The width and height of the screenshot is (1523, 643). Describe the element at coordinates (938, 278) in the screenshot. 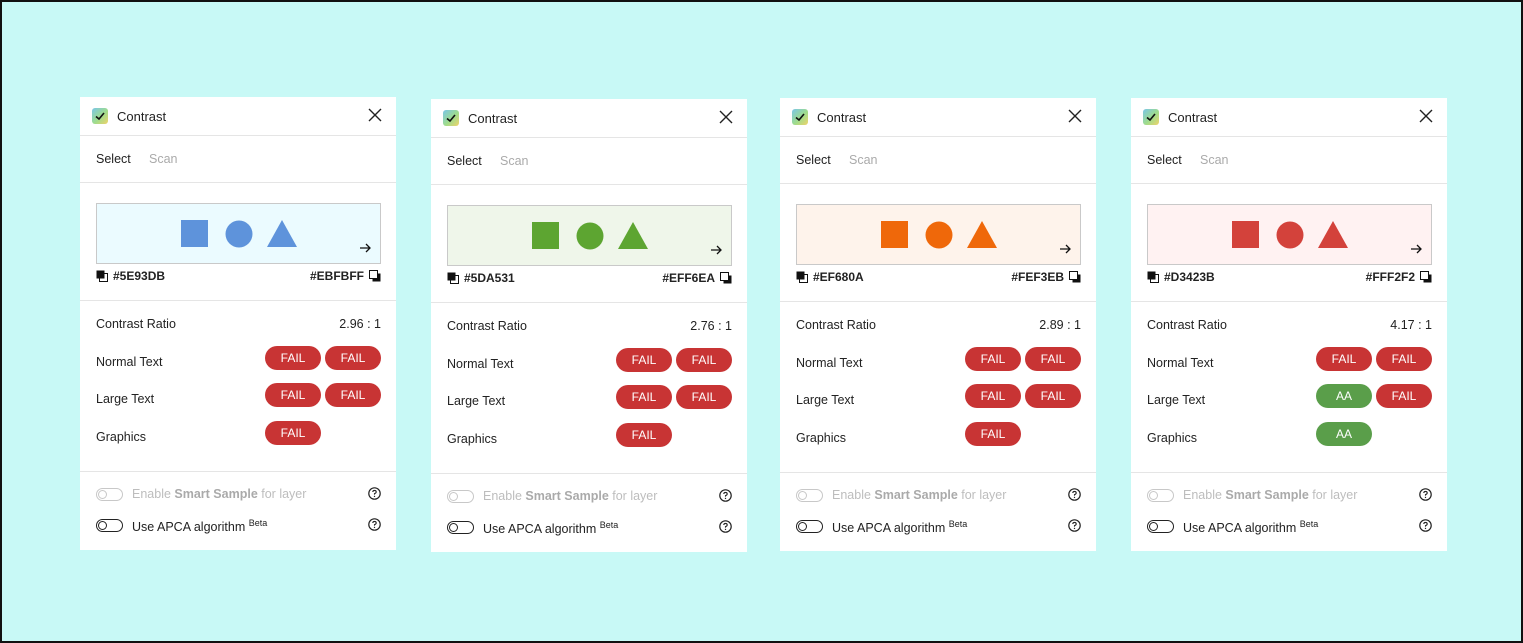

I see `hex-row: #EF680A #FEF3EB` at that location.